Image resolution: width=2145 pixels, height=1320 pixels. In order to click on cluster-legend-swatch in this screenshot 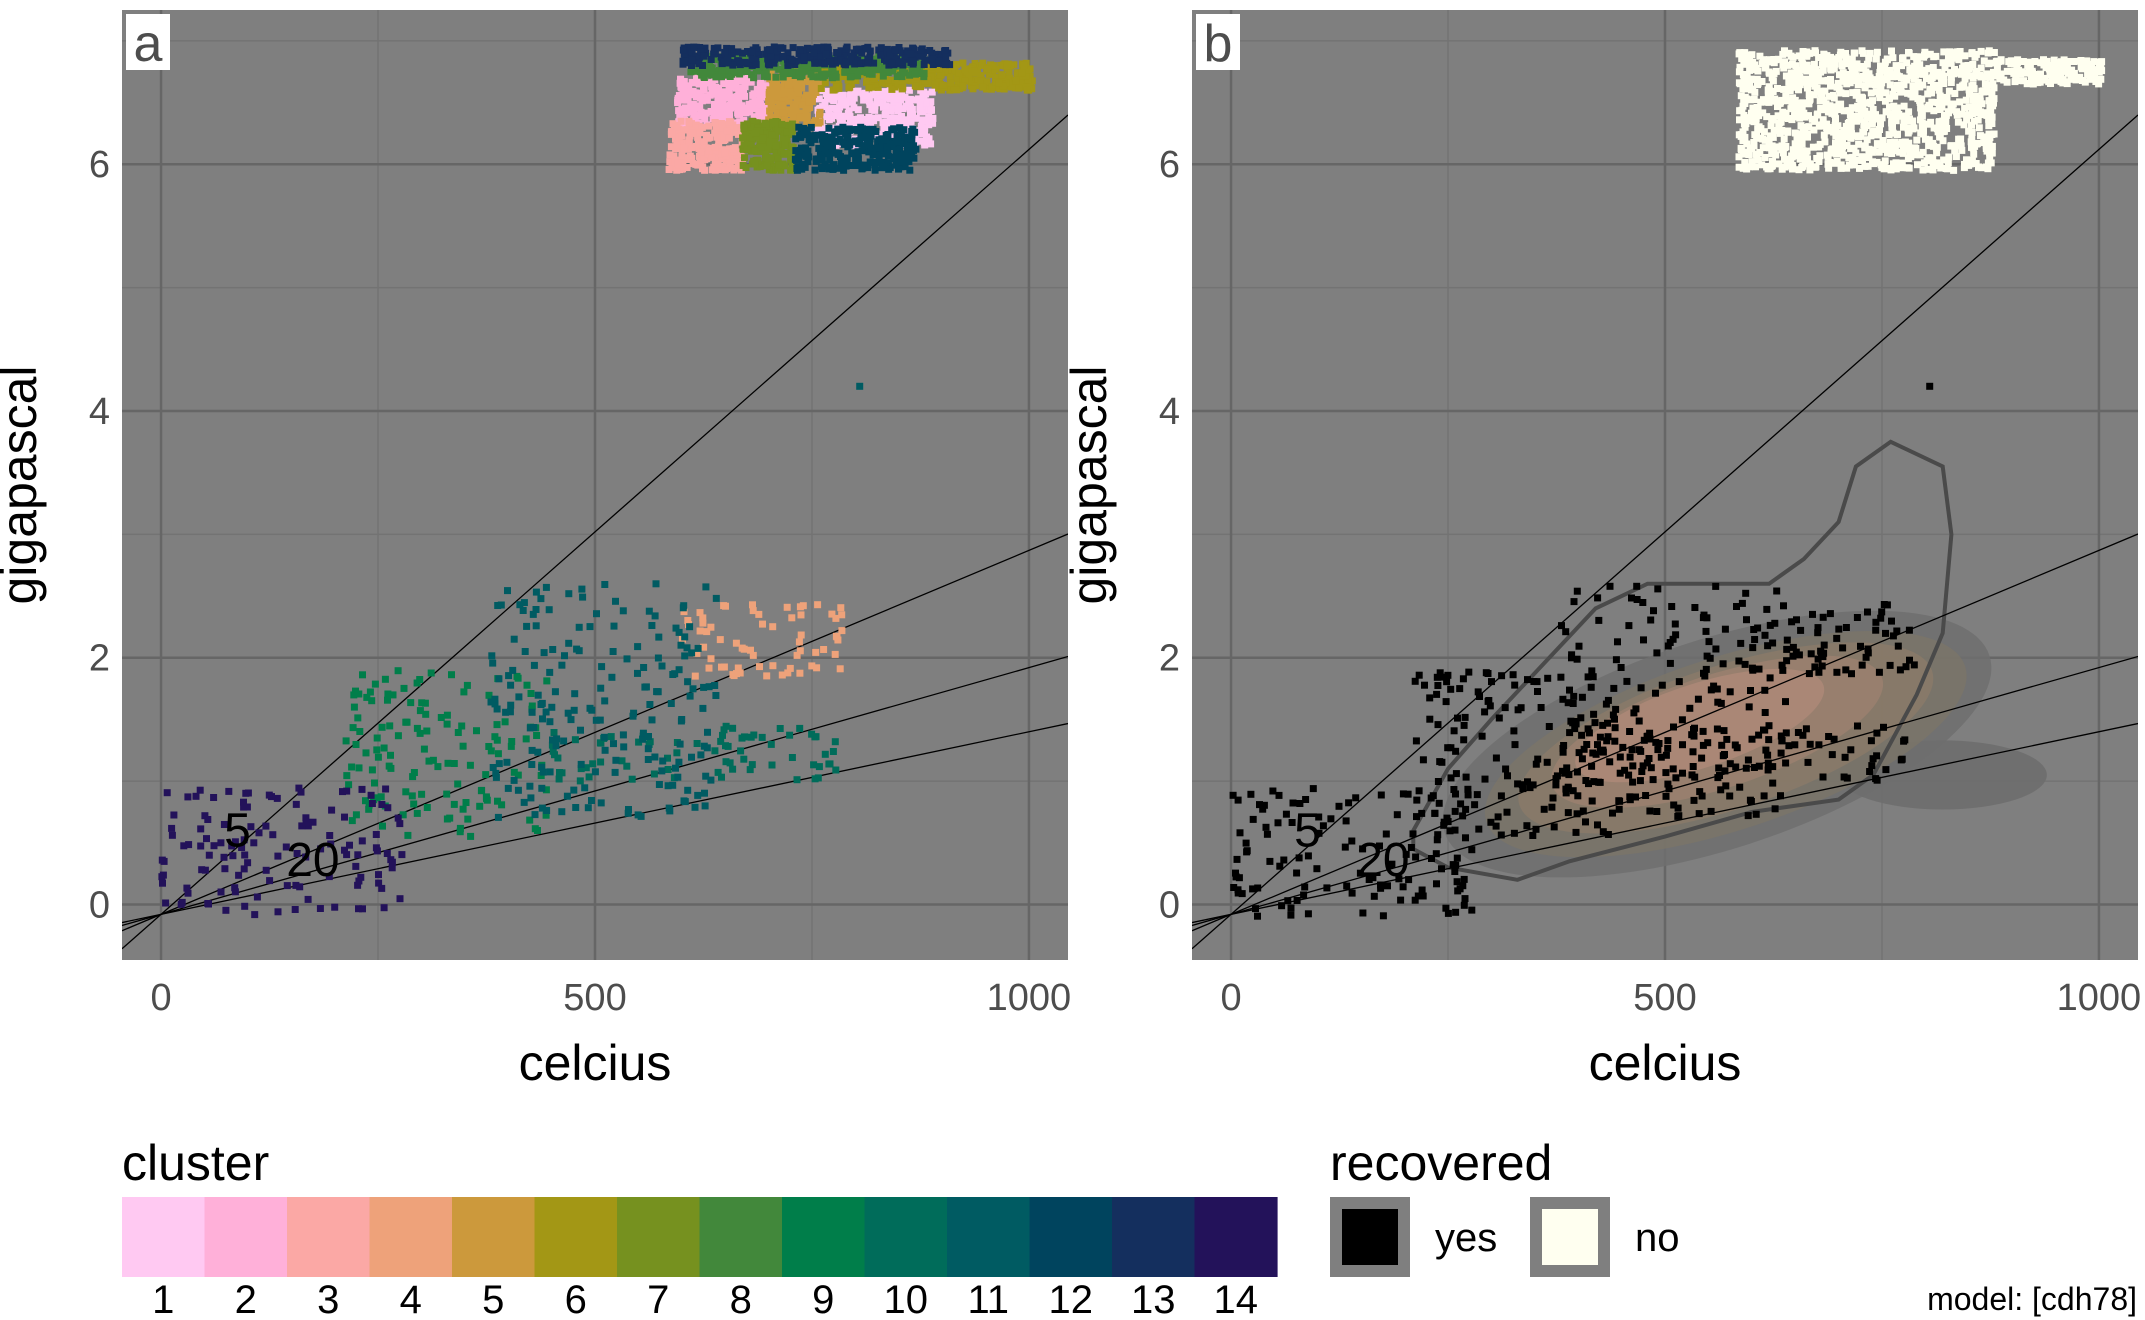, I will do `click(906, 1237)`.